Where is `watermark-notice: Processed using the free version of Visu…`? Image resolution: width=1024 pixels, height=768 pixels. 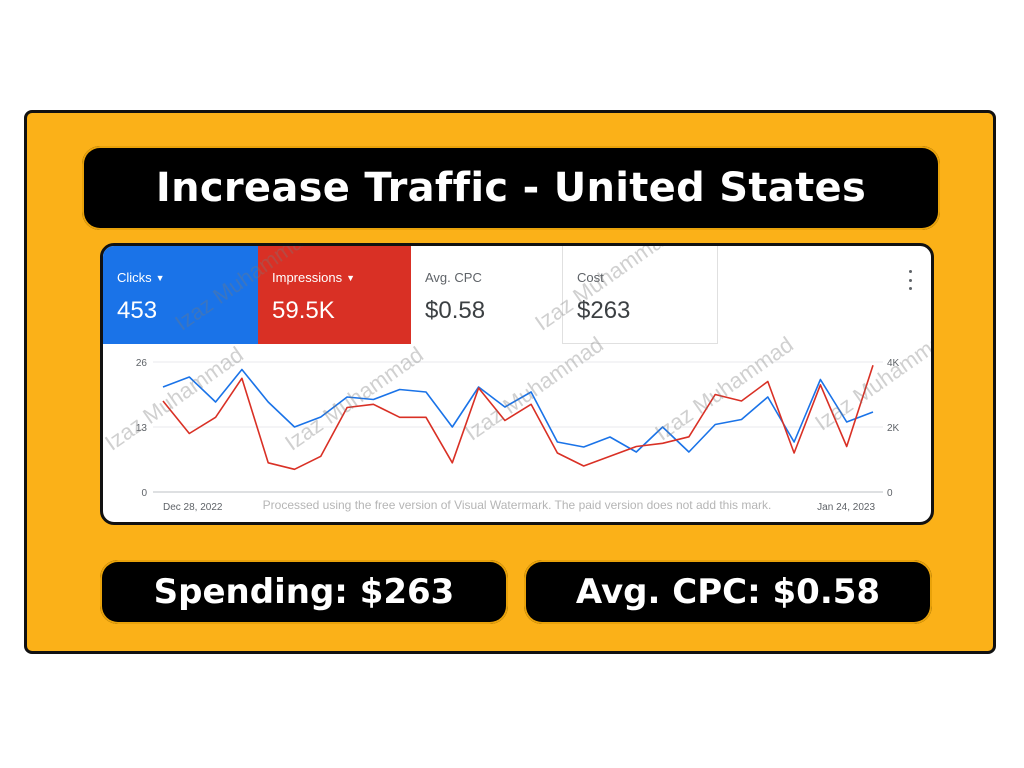 watermark-notice: Processed using the free version of Visu… is located at coordinates (517, 505).